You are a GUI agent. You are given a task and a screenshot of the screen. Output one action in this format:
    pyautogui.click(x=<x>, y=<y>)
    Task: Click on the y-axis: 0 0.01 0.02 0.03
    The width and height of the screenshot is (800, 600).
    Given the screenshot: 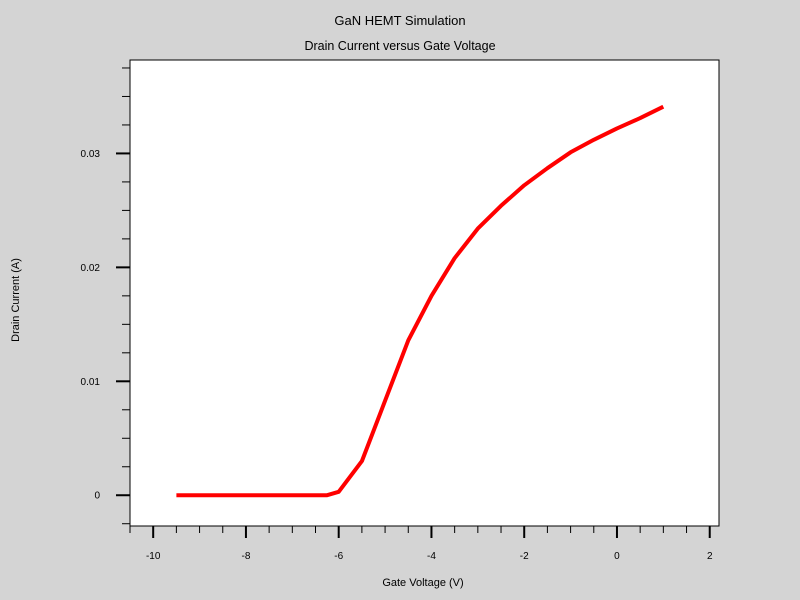 What is the action you would take?
    pyautogui.click(x=105, y=296)
    